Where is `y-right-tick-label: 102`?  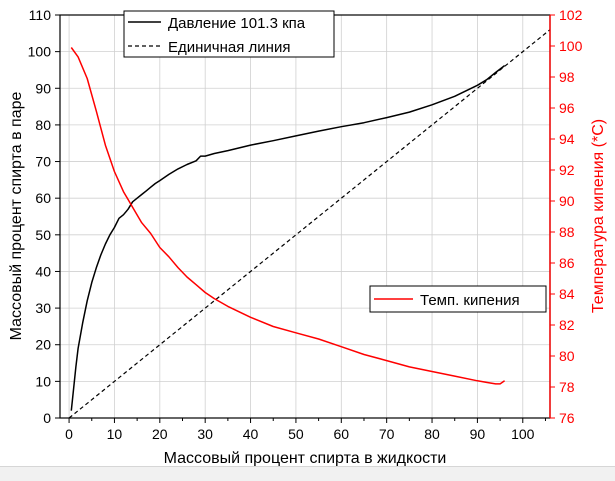
y-right-tick-label: 102 is located at coordinates (571, 15).